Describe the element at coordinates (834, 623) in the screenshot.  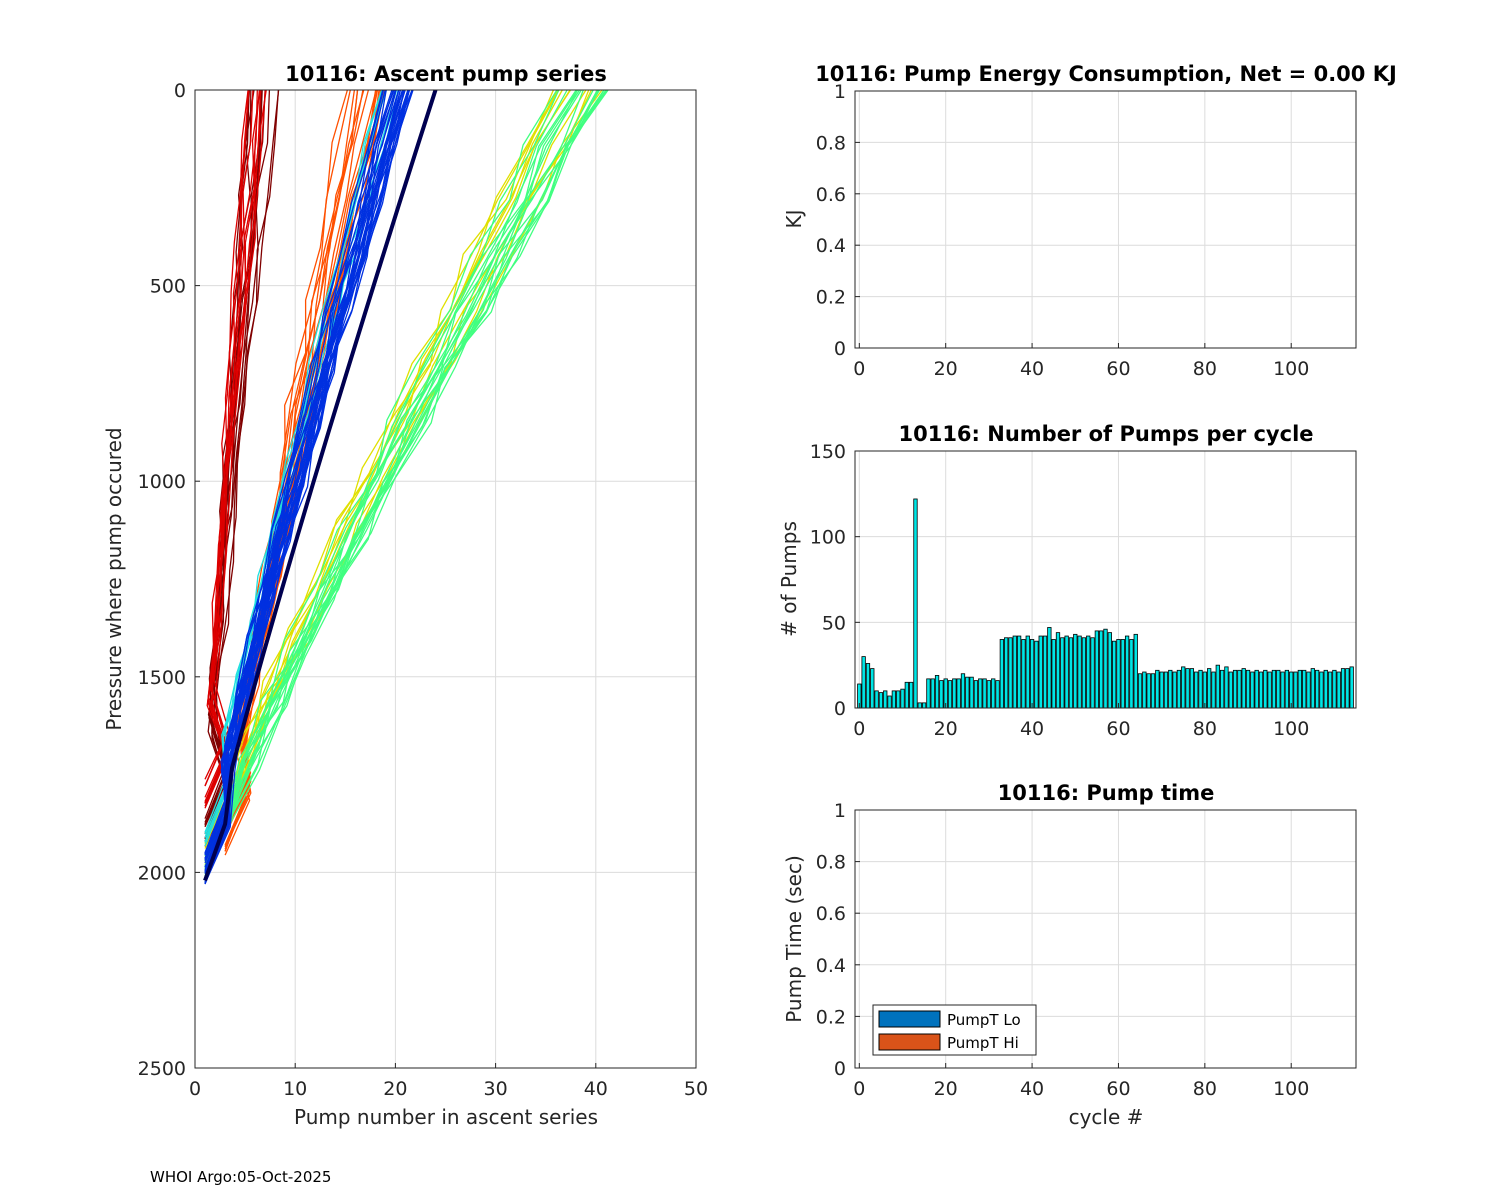
I see `y-tick-label: 50` at that location.